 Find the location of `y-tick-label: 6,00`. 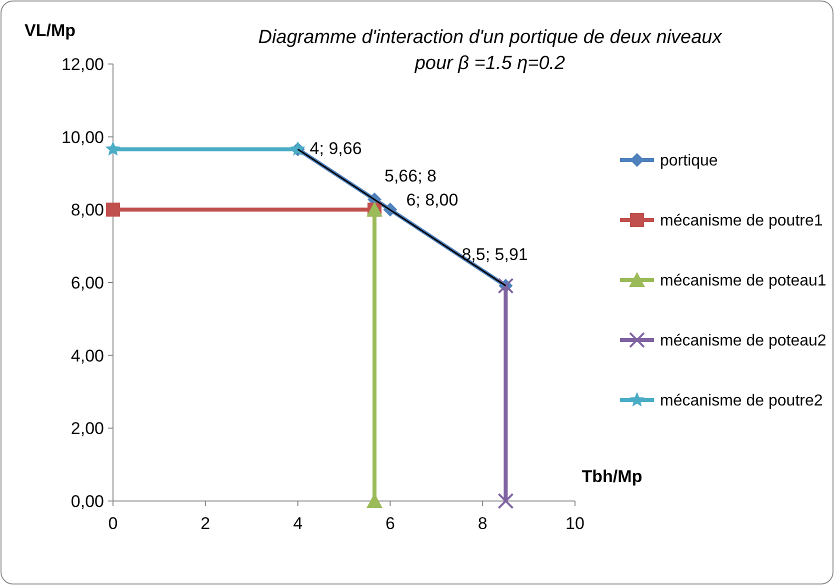

y-tick-label: 6,00 is located at coordinates (87, 282).